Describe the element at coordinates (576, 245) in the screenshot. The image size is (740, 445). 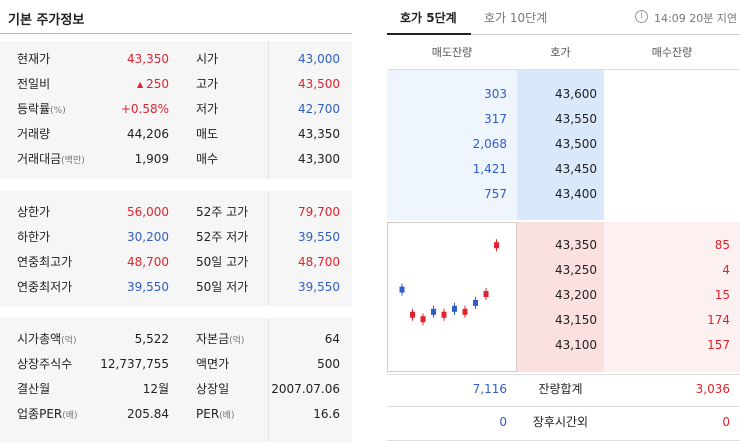
I see `bid-price: 43,350` at that location.